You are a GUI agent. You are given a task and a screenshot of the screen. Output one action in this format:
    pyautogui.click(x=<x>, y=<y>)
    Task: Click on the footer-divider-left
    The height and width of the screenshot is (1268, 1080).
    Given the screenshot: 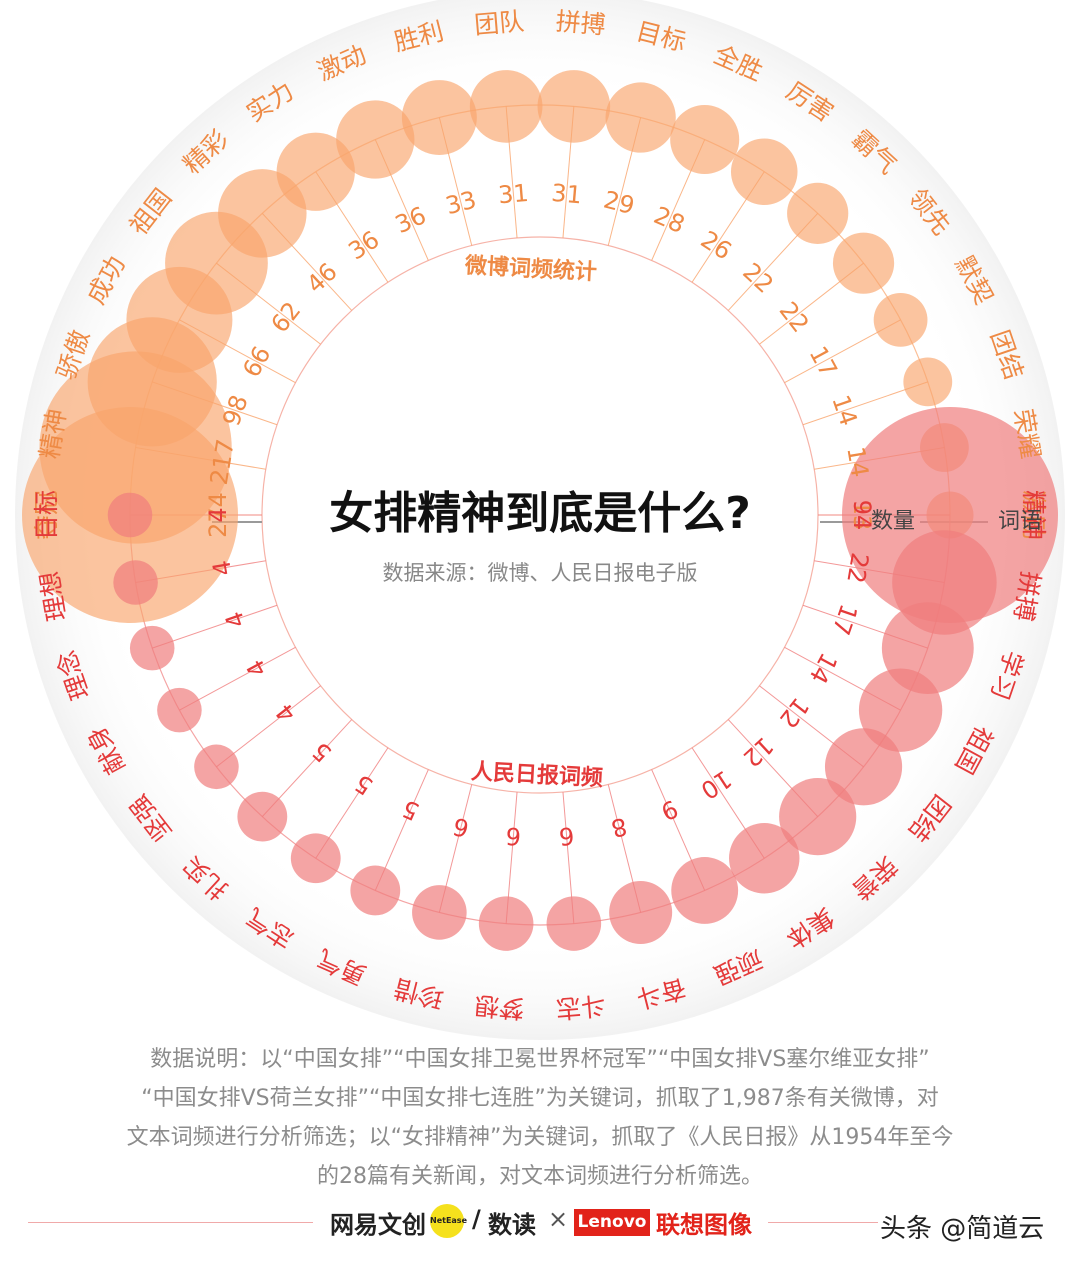 What is the action you would take?
    pyautogui.click(x=170, y=1222)
    